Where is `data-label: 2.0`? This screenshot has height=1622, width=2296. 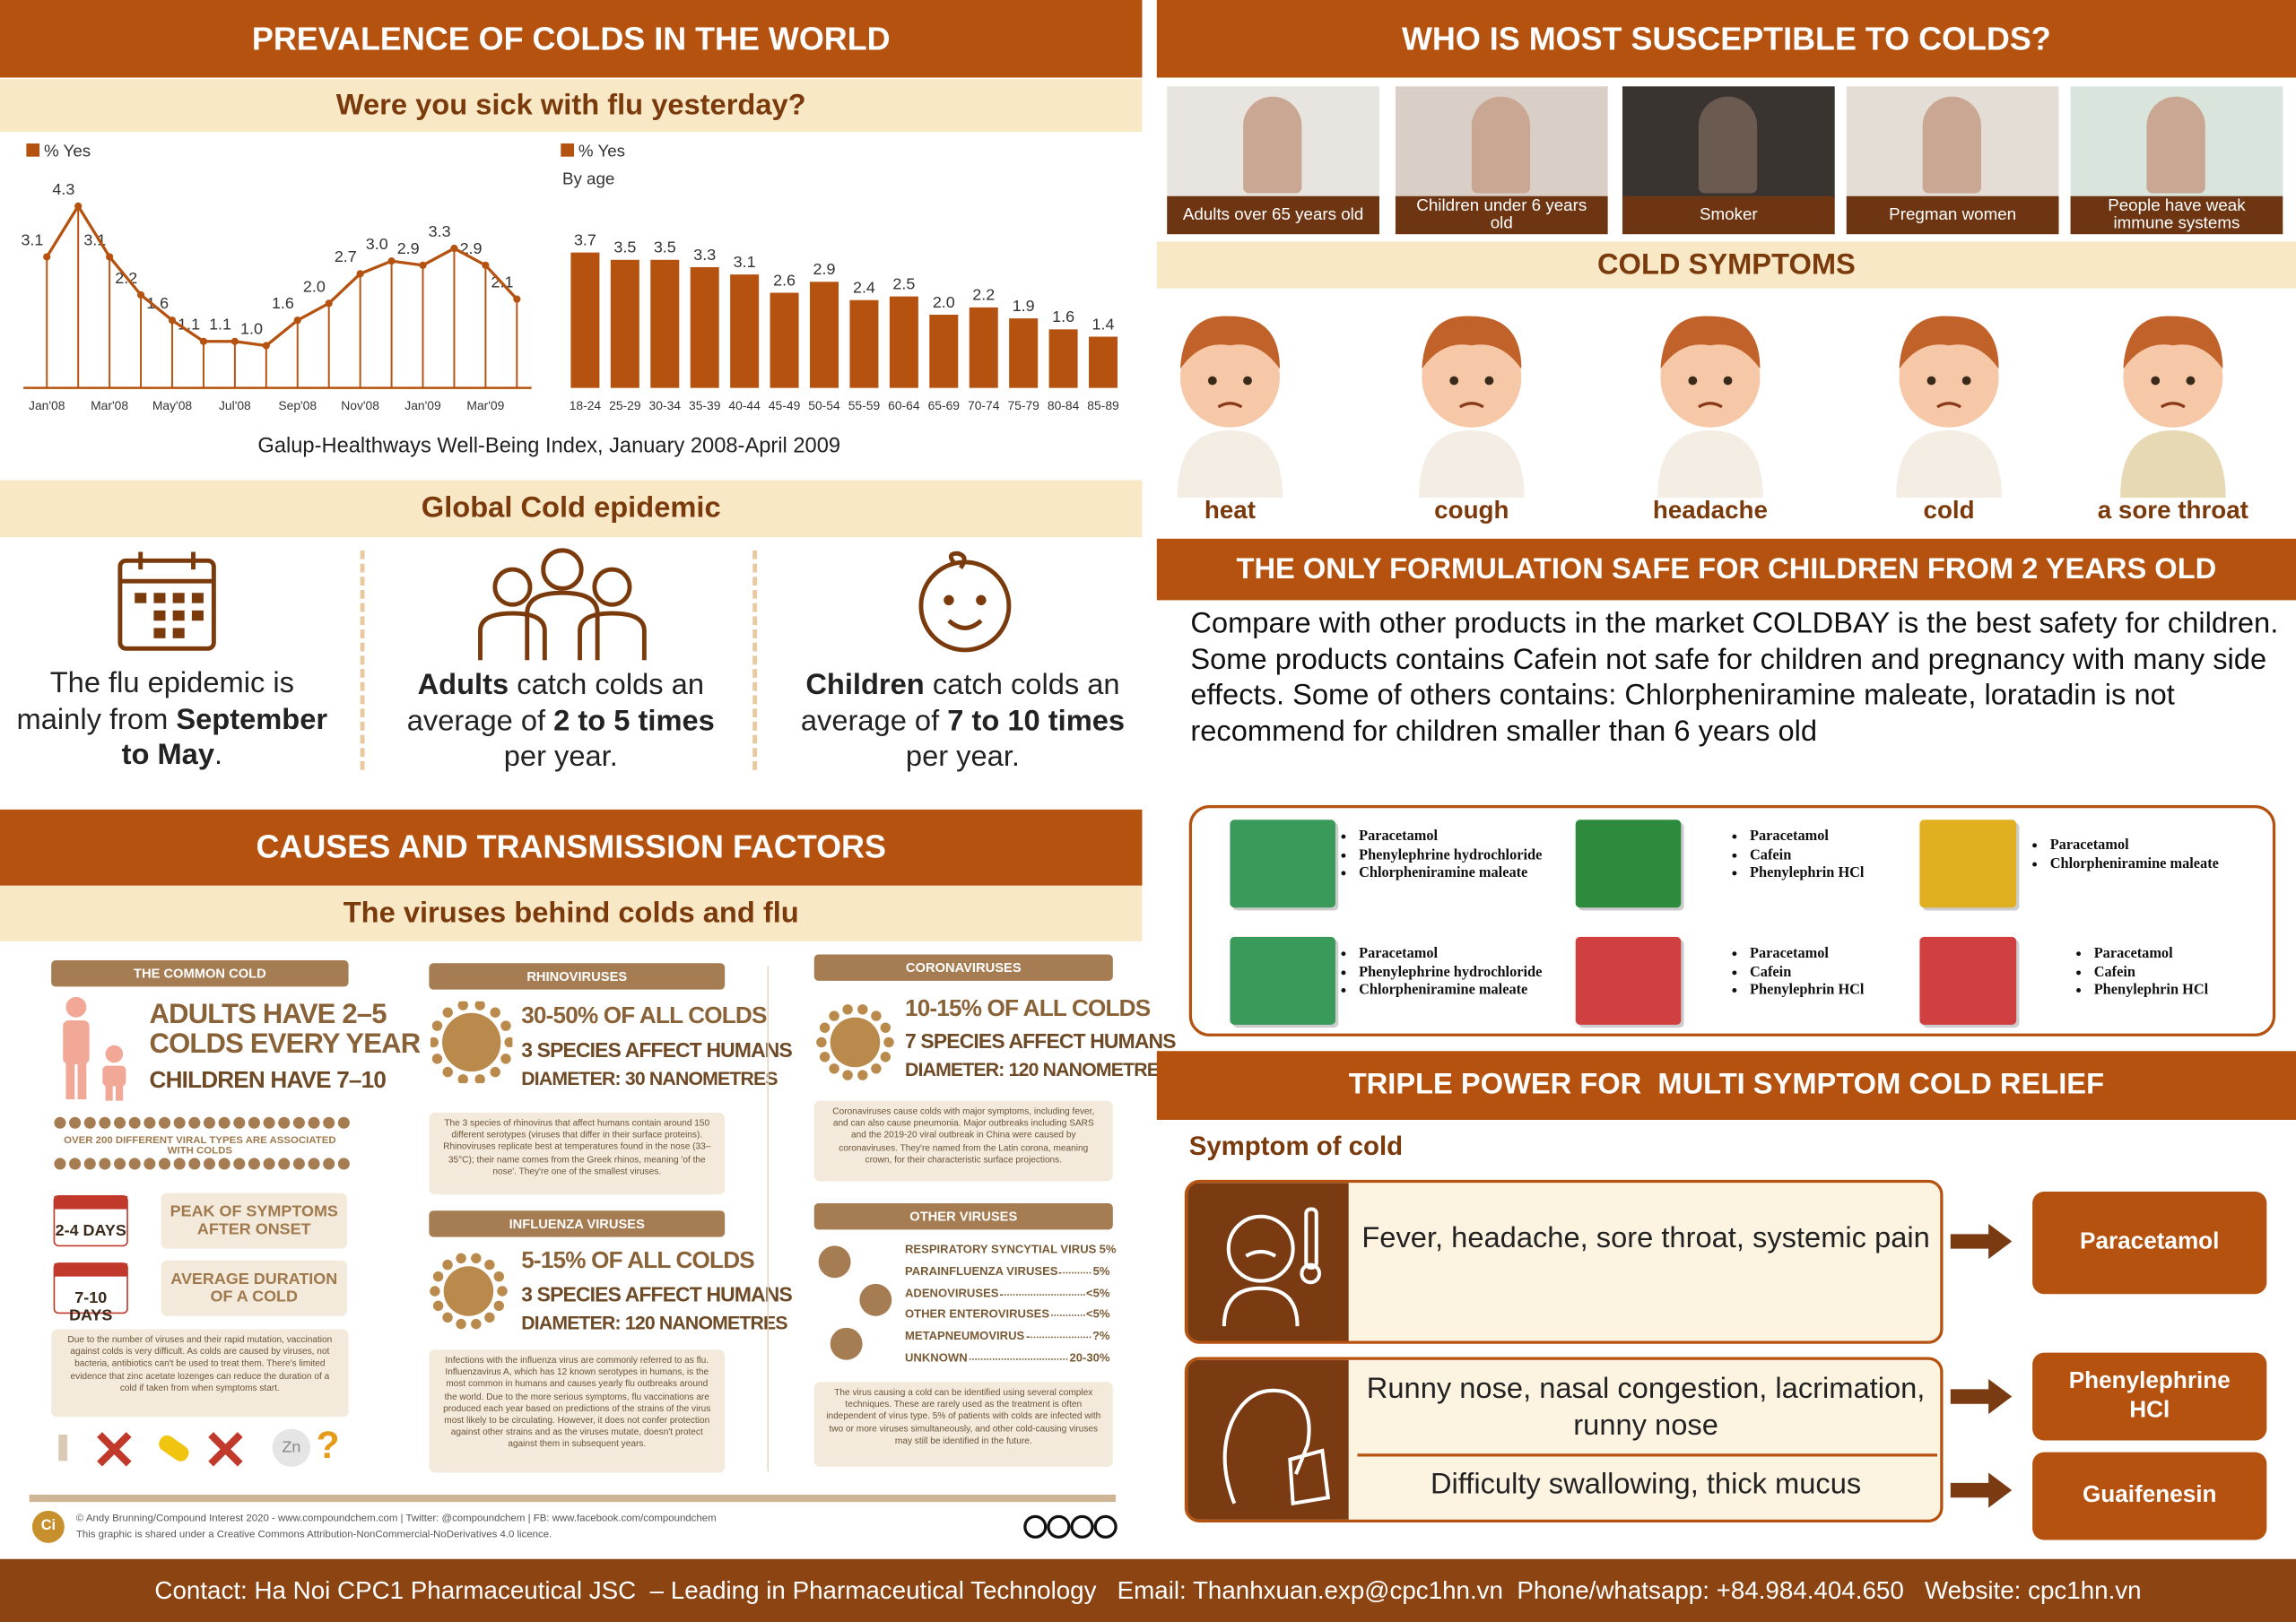 data-label: 2.0 is located at coordinates (314, 286).